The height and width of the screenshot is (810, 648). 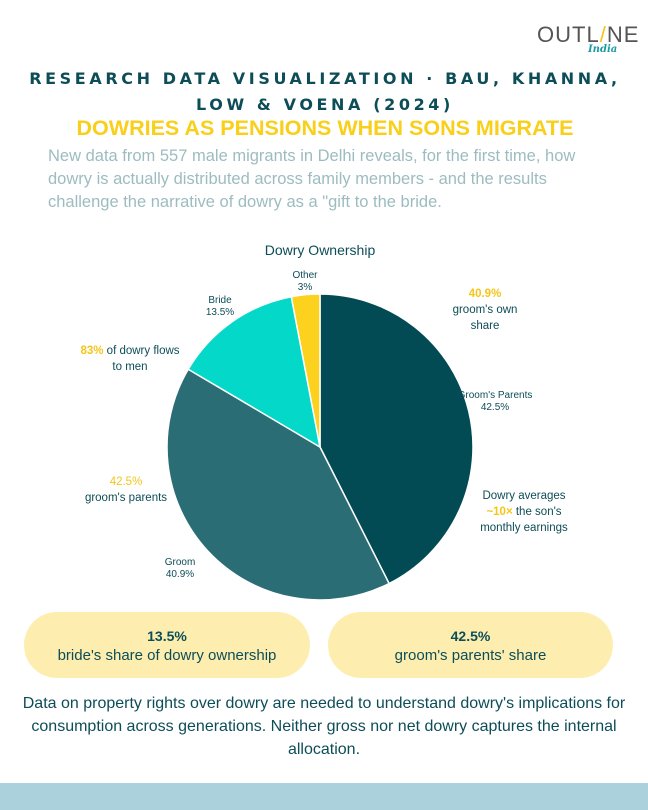 What do you see at coordinates (180, 568) in the screenshot?
I see `slice-label-groom: Groom 40.9%` at bounding box center [180, 568].